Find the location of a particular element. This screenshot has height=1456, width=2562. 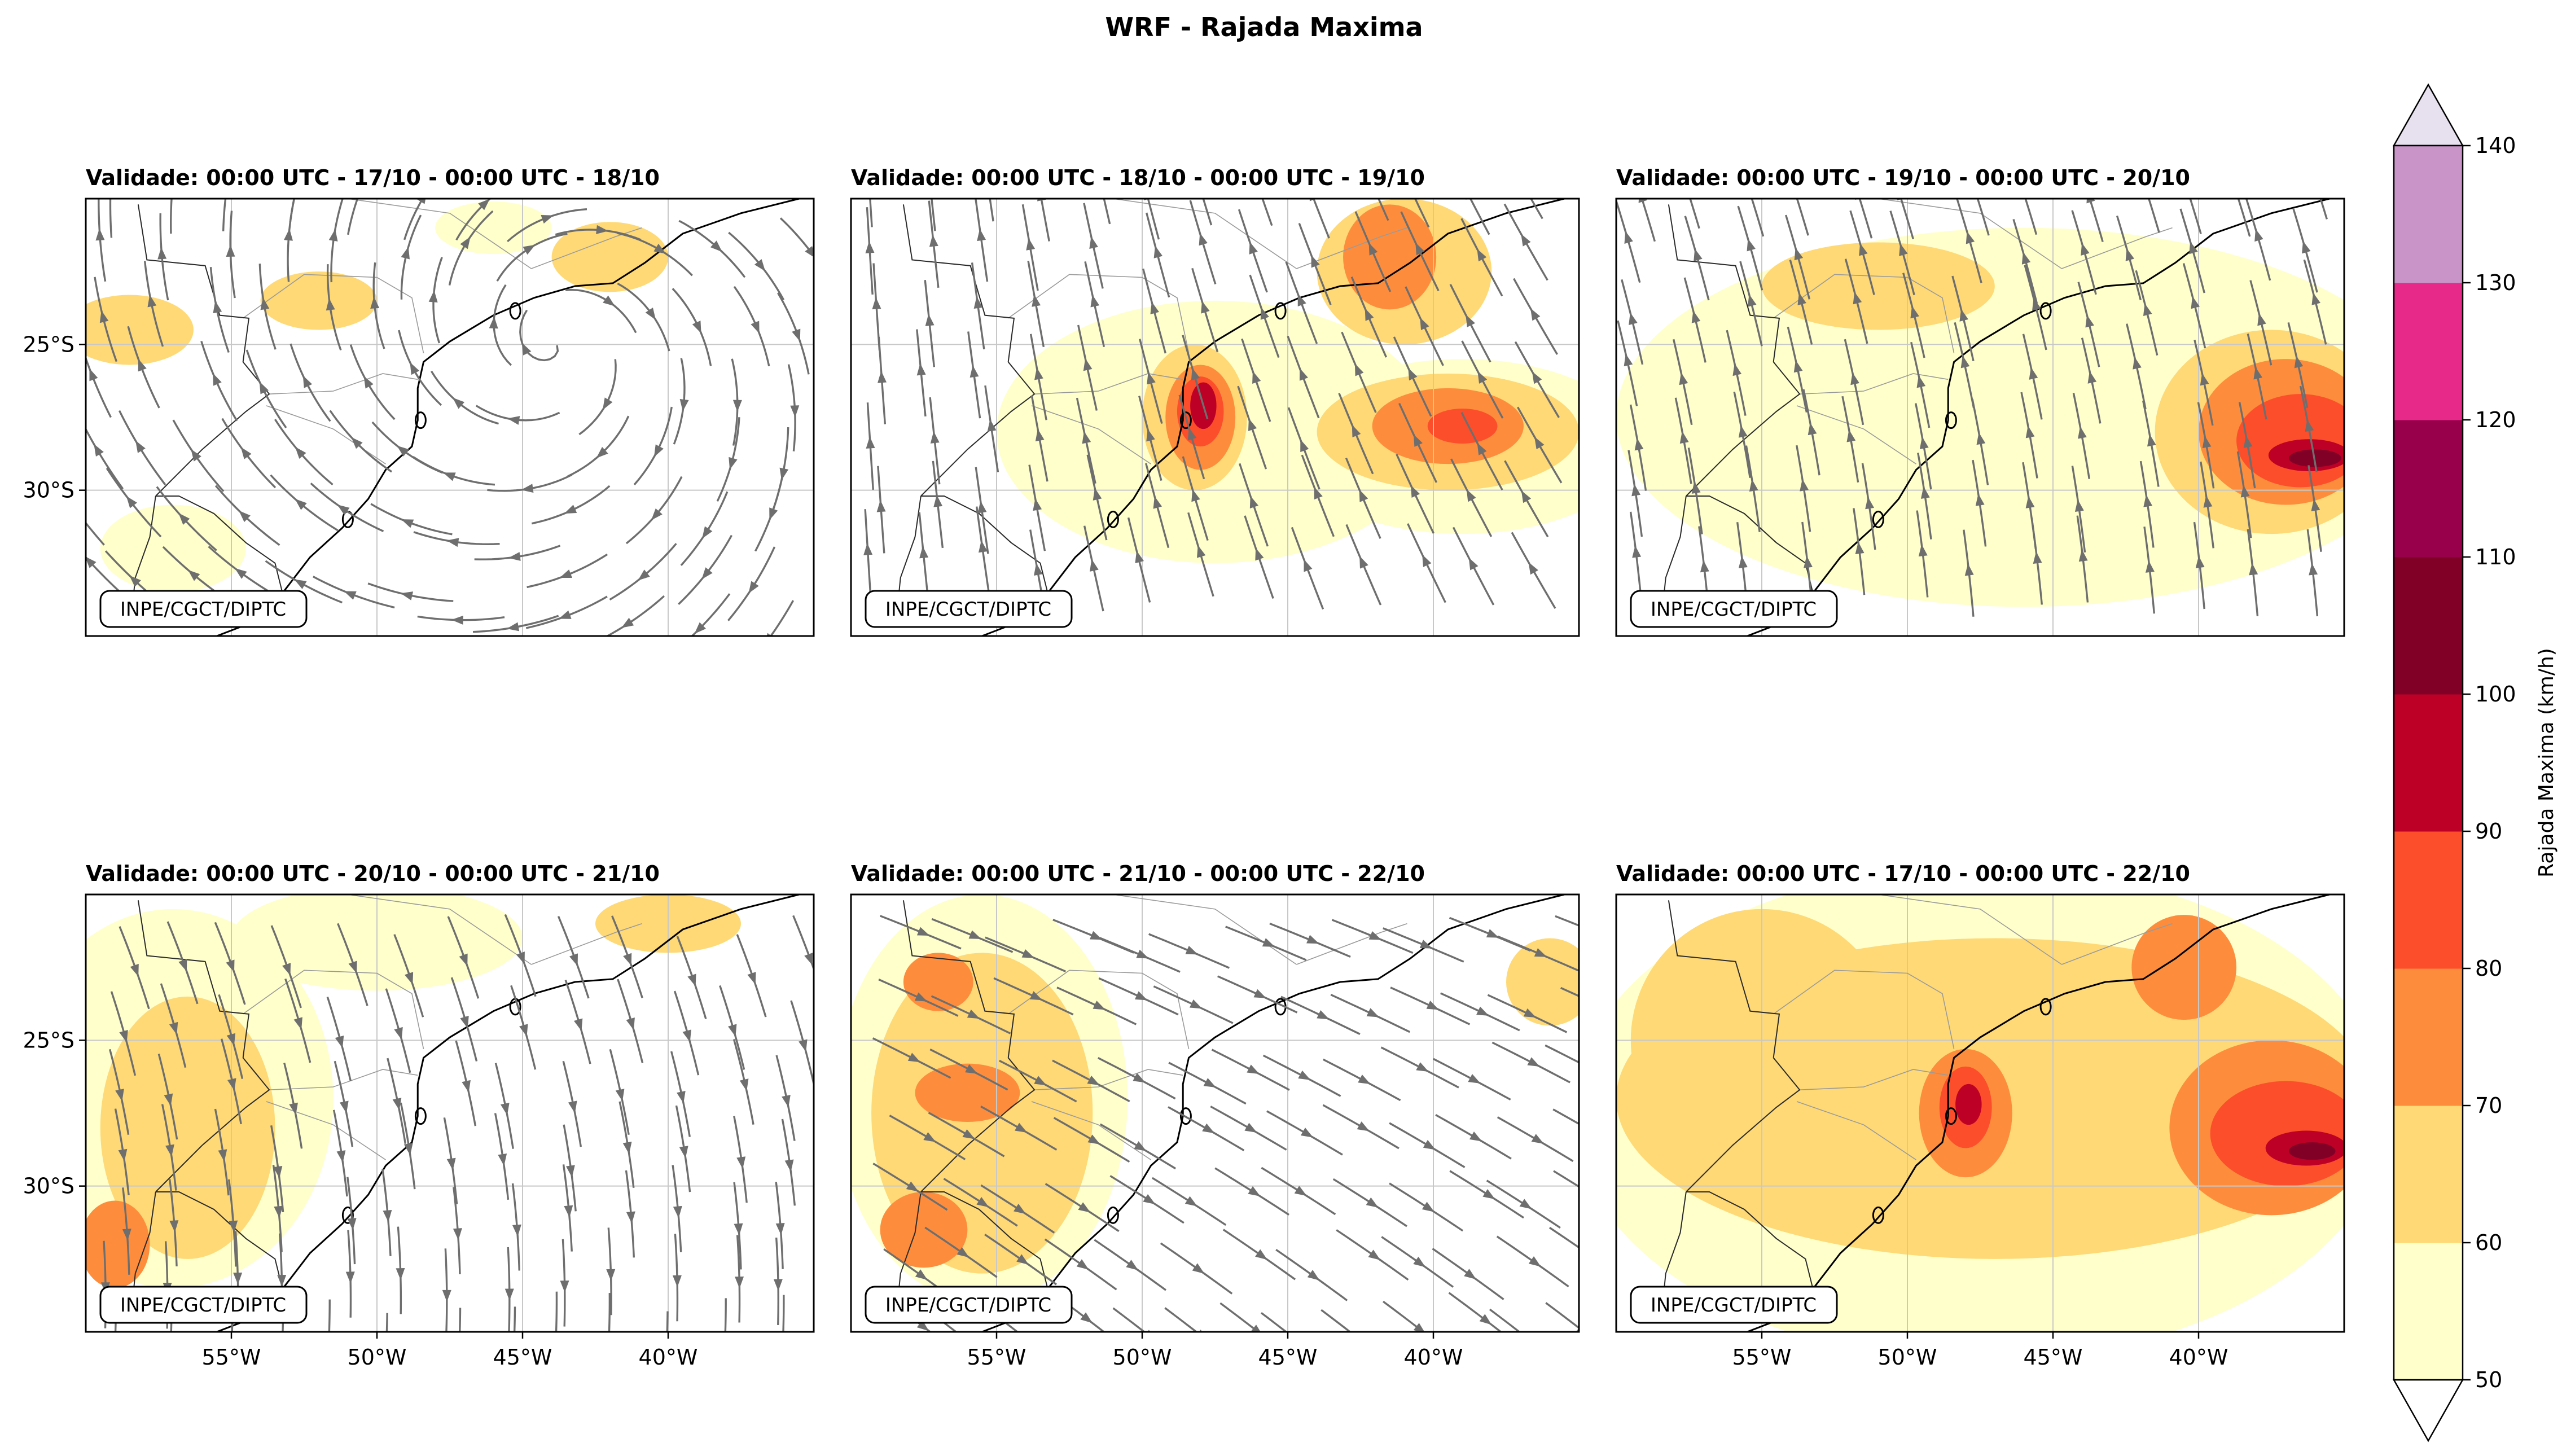

watermark-text: INPE/CGCT/DIPTC is located at coordinates (1734, 609).